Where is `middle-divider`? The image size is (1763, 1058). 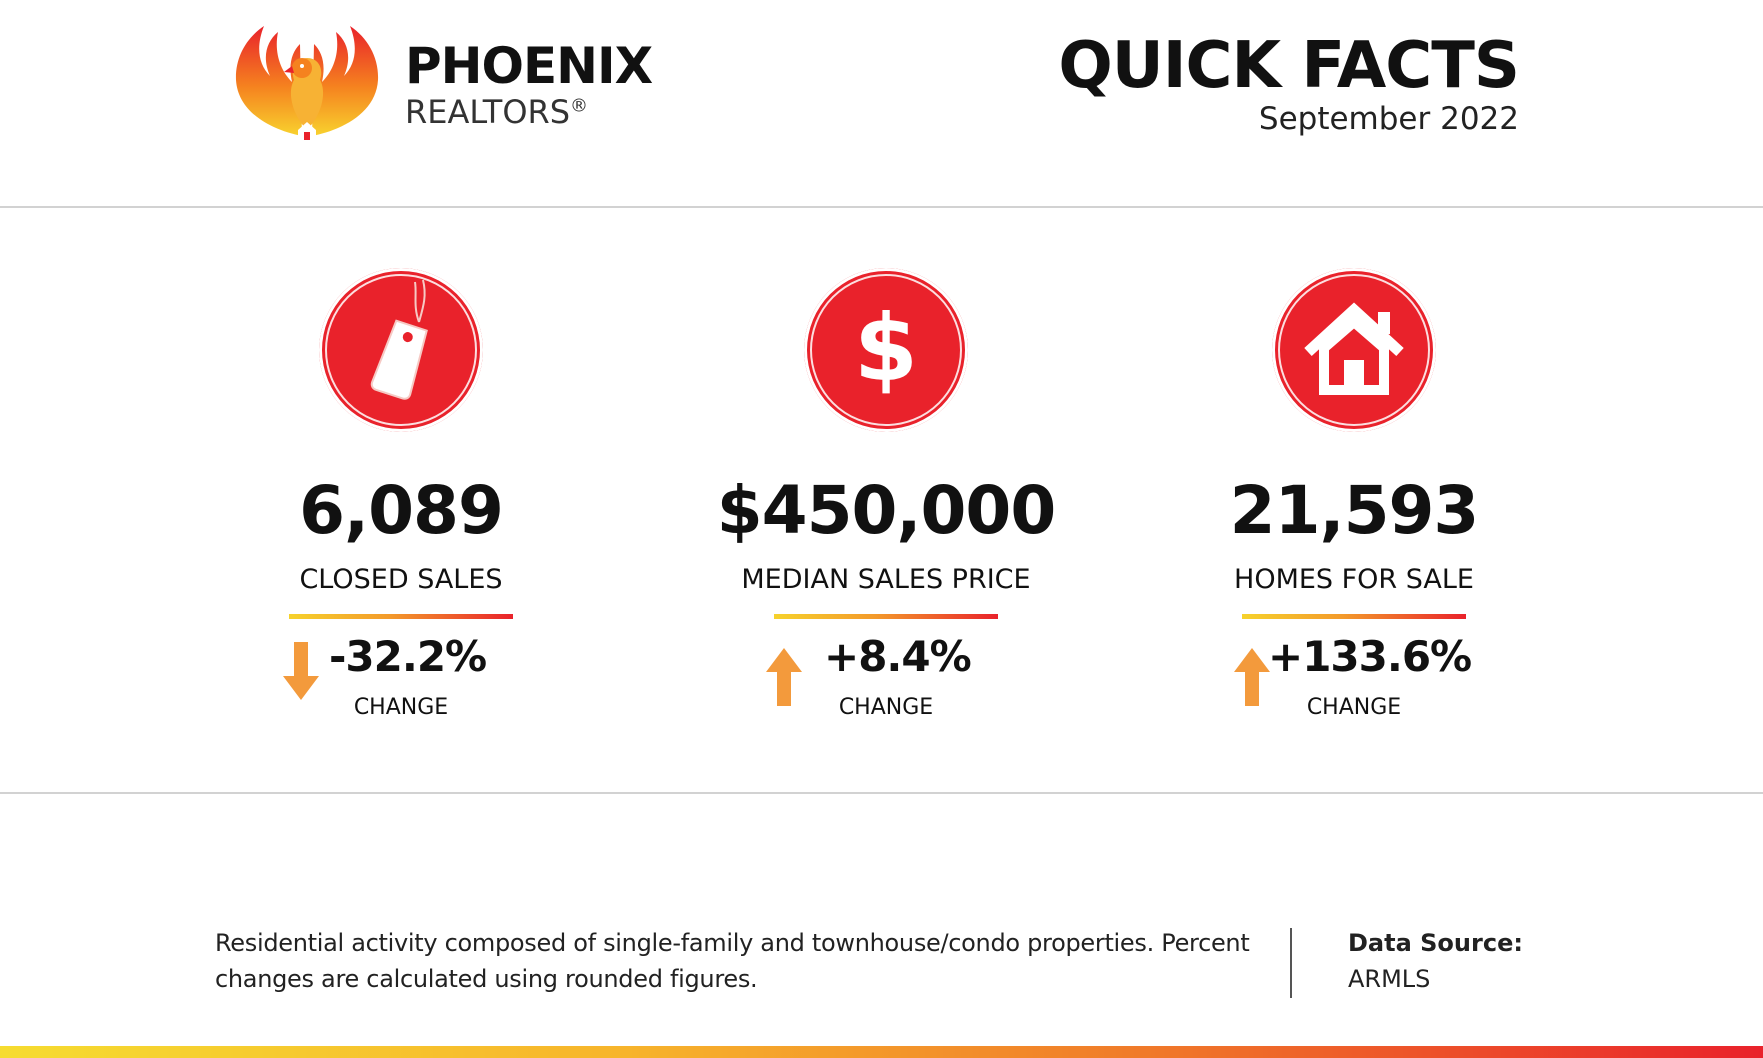
middle-divider is located at coordinates (881, 793).